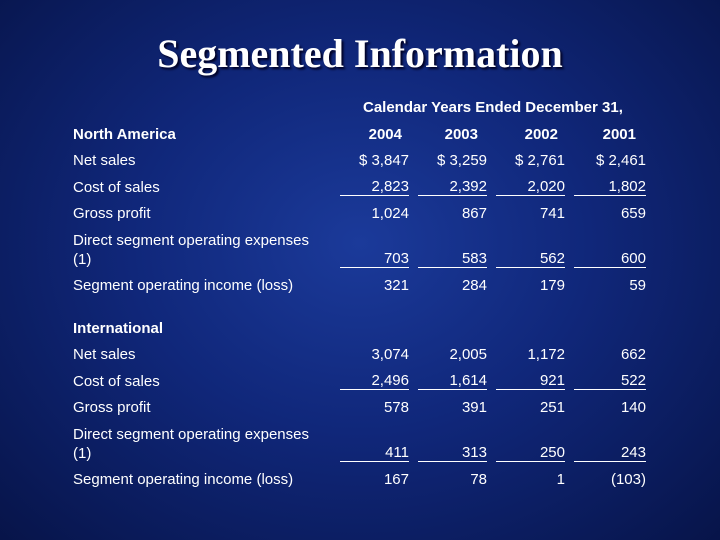 The height and width of the screenshot is (540, 720). Describe the element at coordinates (552, 407) in the screenshot. I see `table-cell: 251` at that location.